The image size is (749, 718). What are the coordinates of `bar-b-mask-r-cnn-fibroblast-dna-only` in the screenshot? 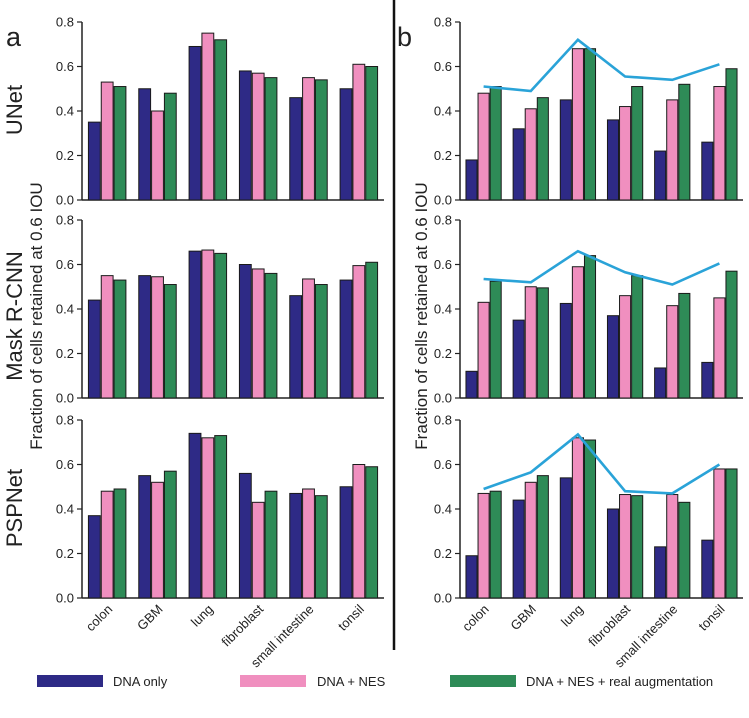 It's located at (613, 357).